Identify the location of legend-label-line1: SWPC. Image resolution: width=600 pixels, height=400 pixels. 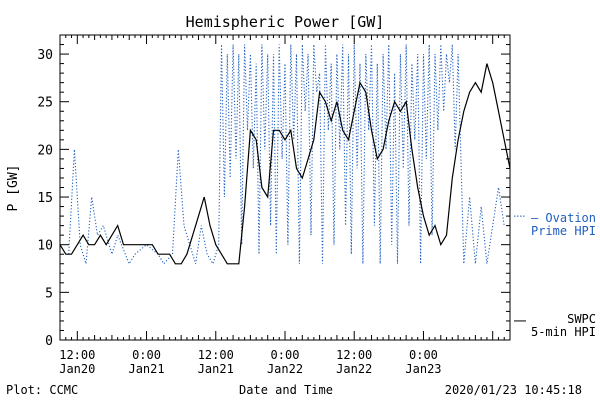
(581, 319).